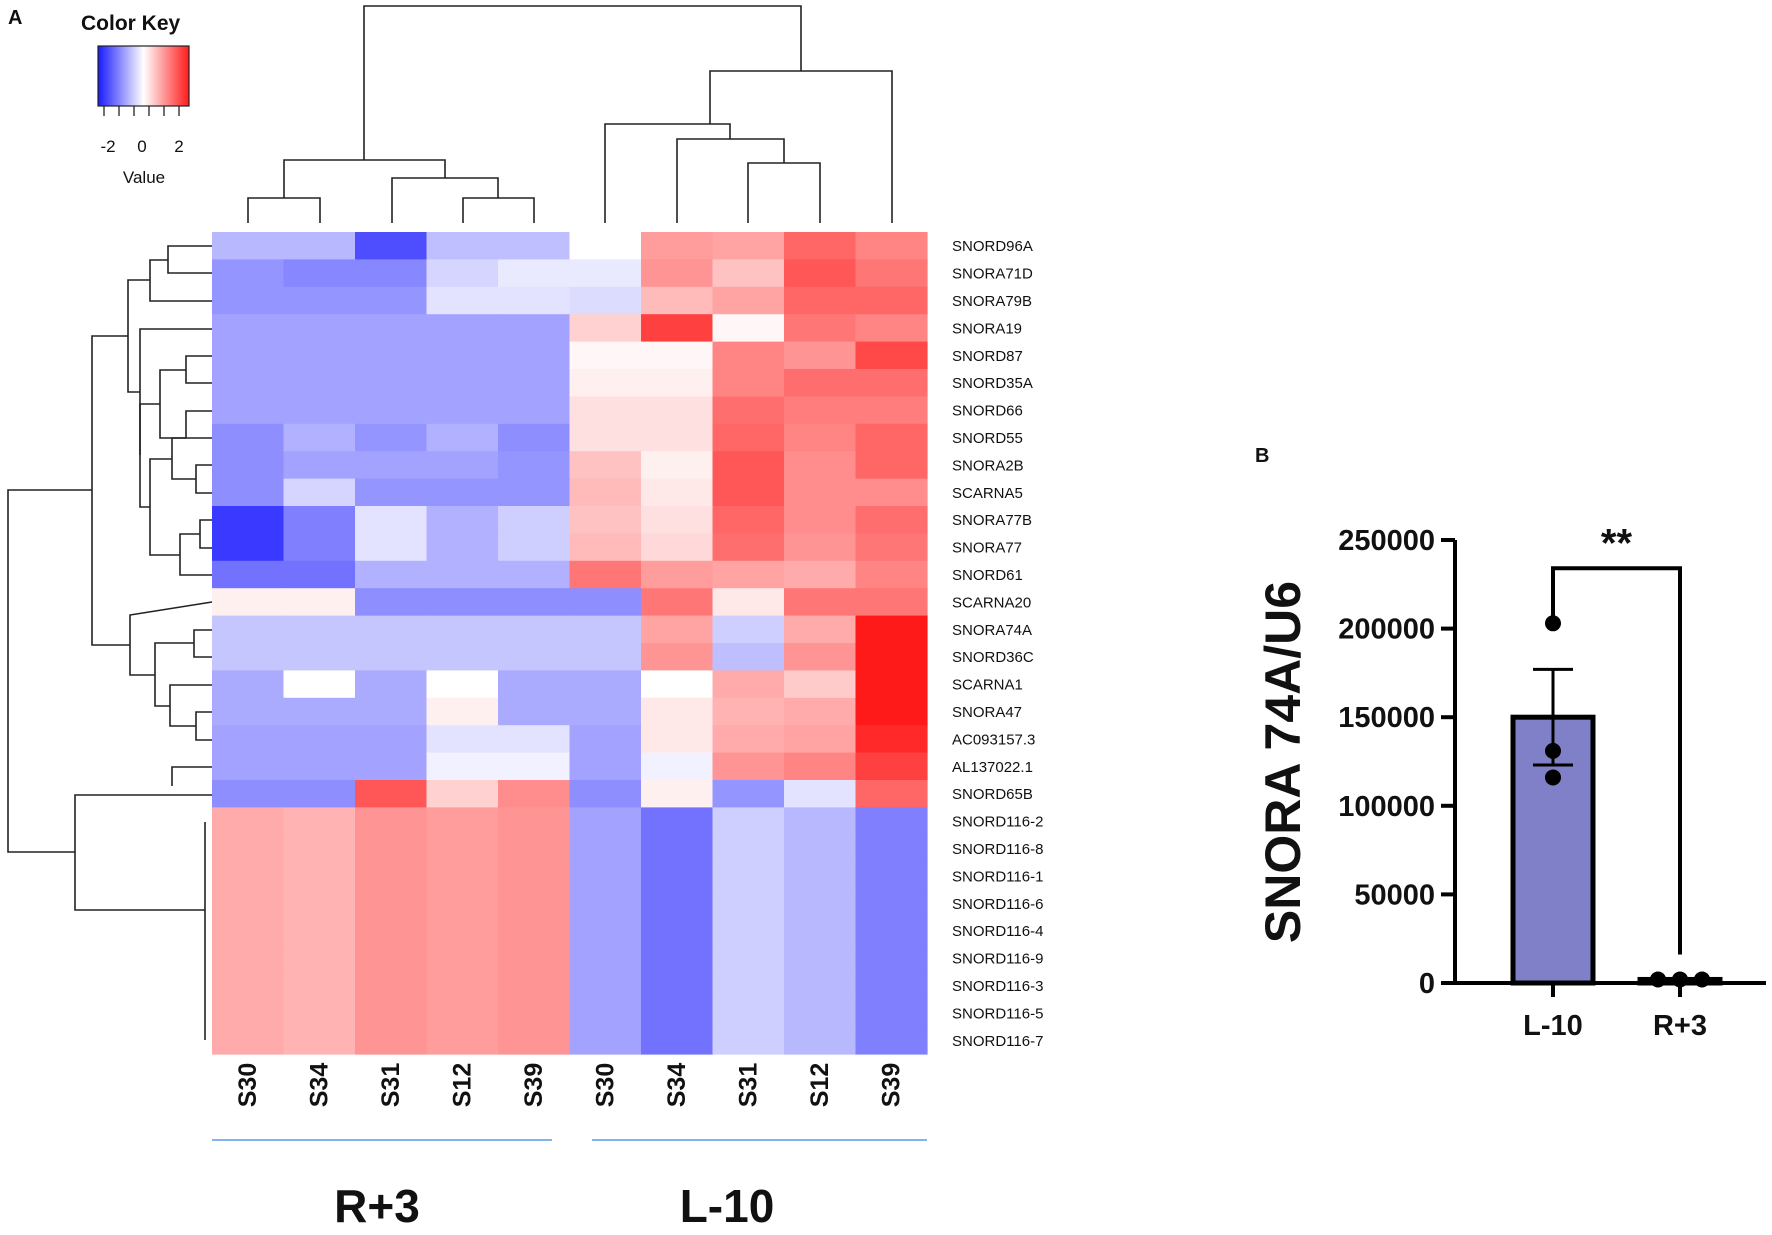 The height and width of the screenshot is (1235, 1772). What do you see at coordinates (997, 1041) in the screenshot?
I see `row-label: SNORD116-7` at bounding box center [997, 1041].